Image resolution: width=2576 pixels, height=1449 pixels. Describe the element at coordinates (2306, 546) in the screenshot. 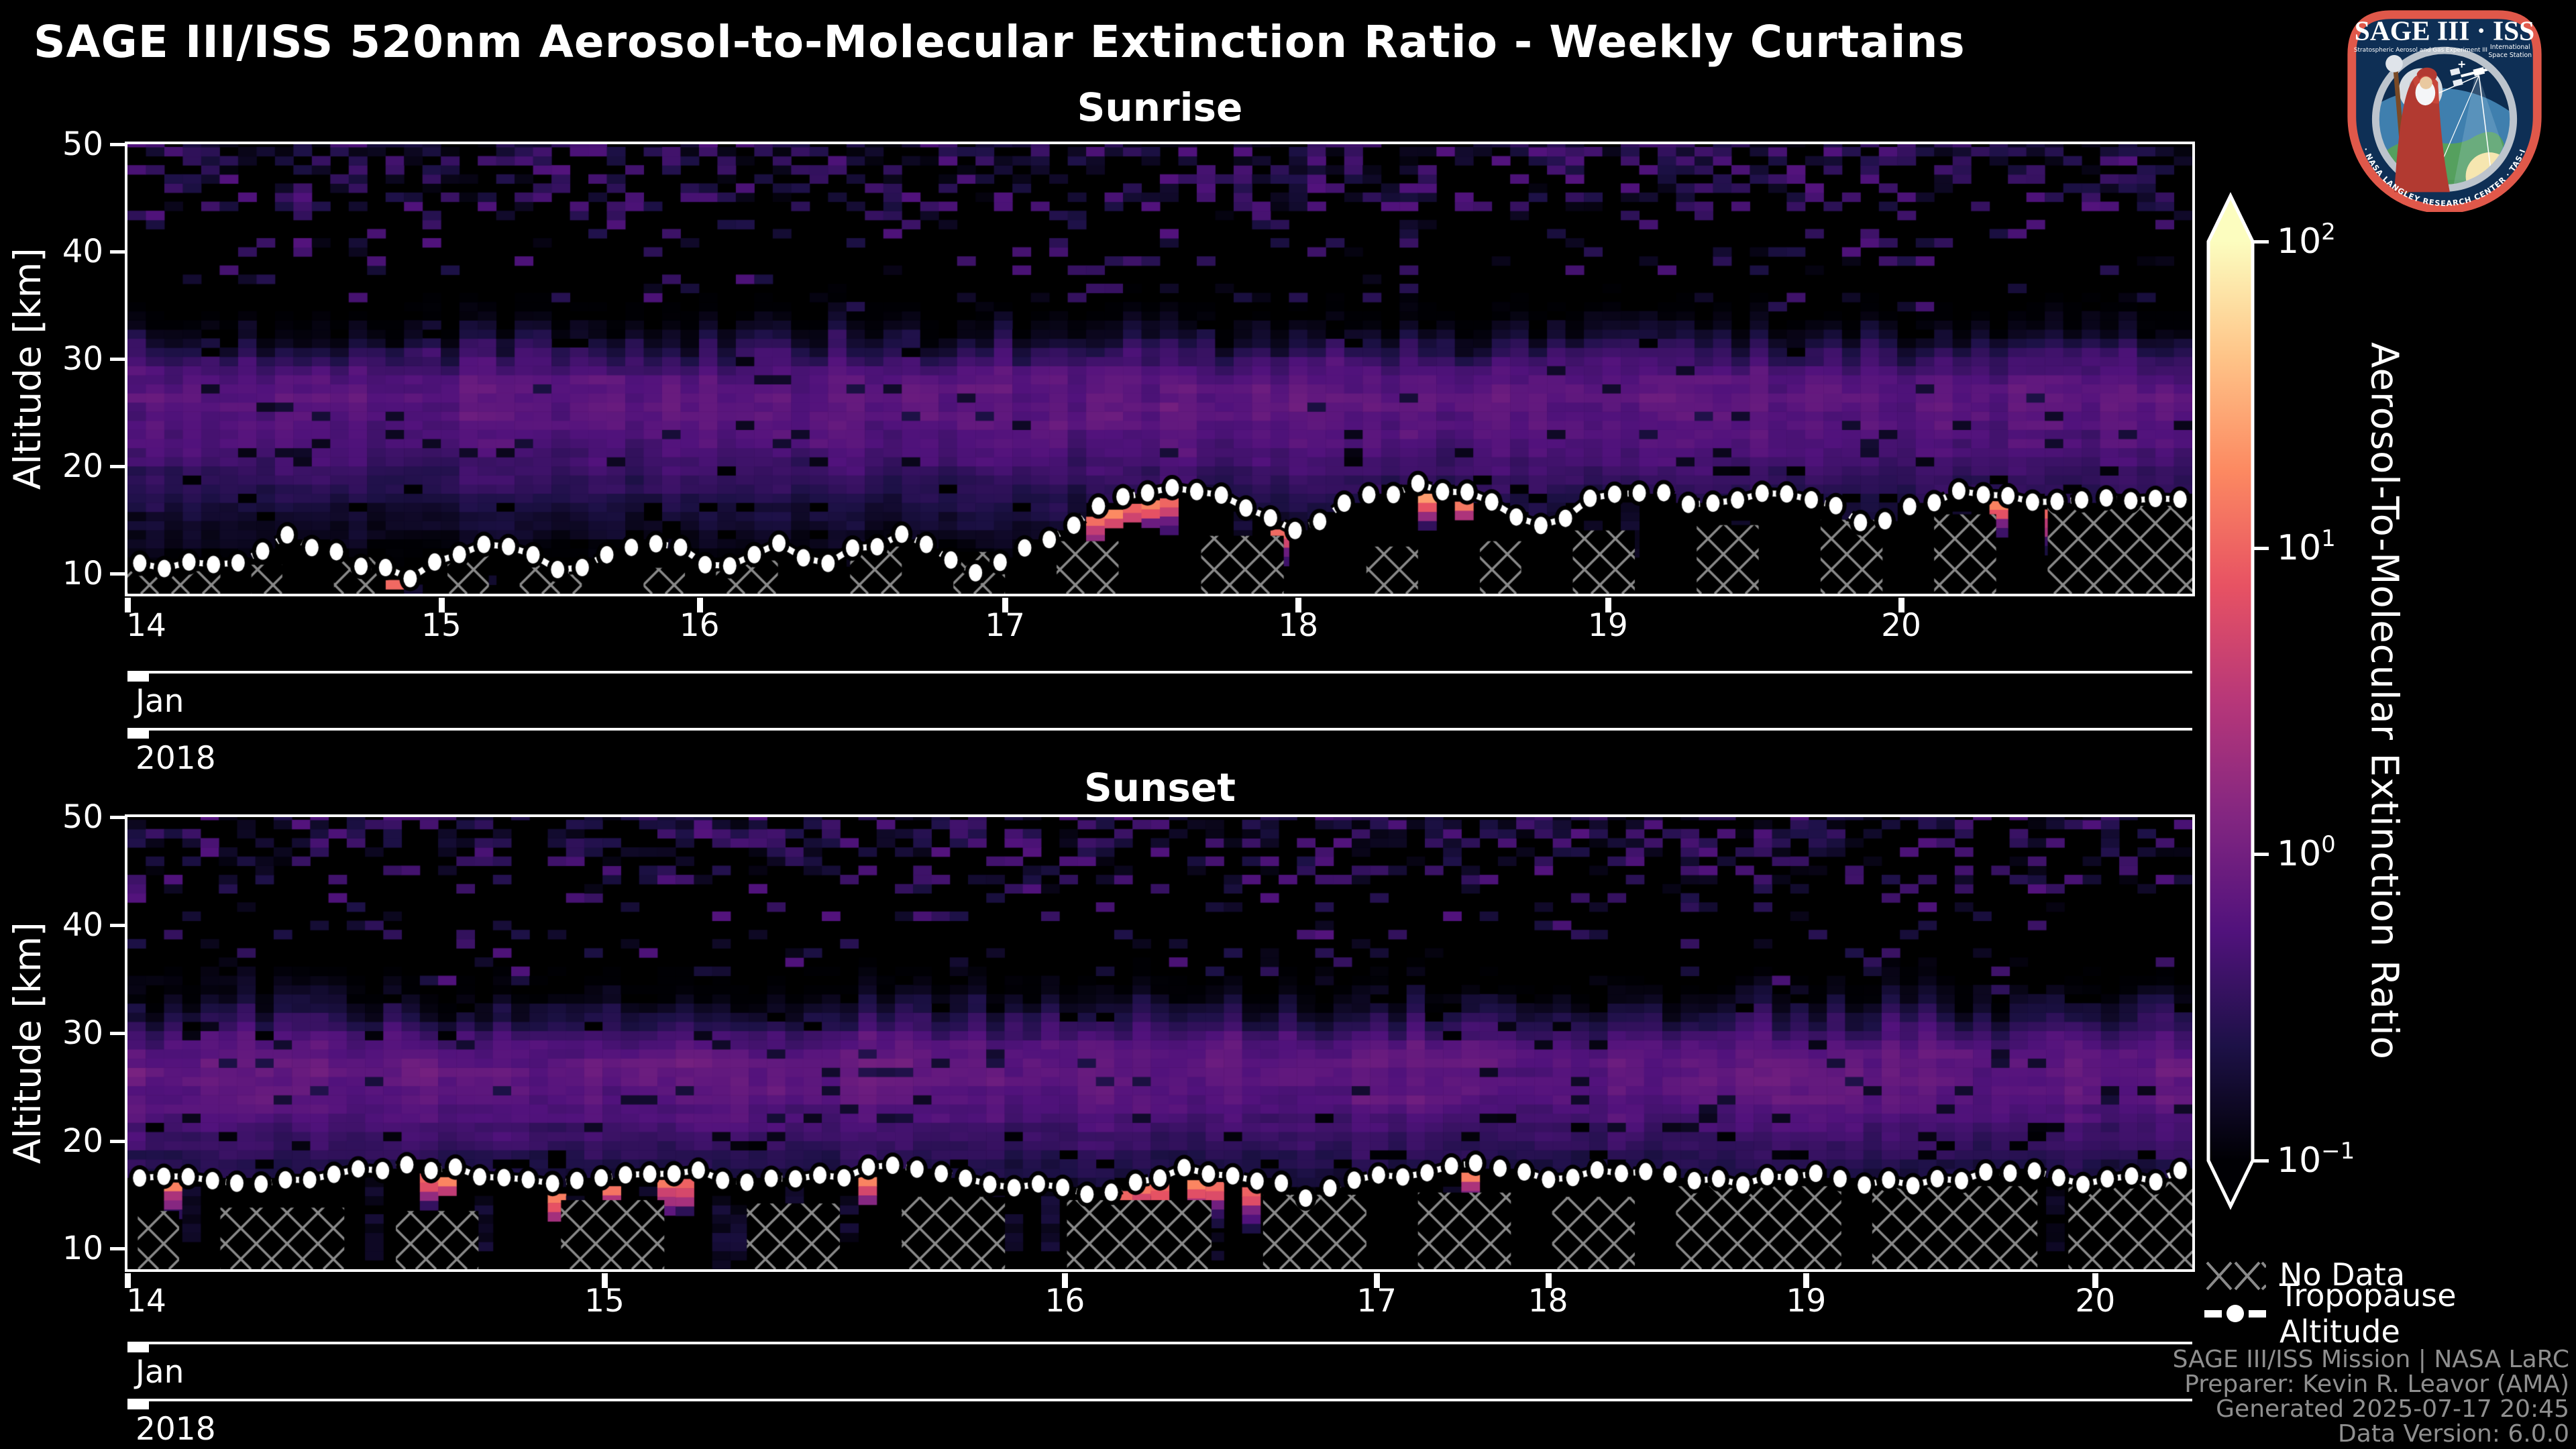

I see `colorbar-tick-label: 10¹` at that location.